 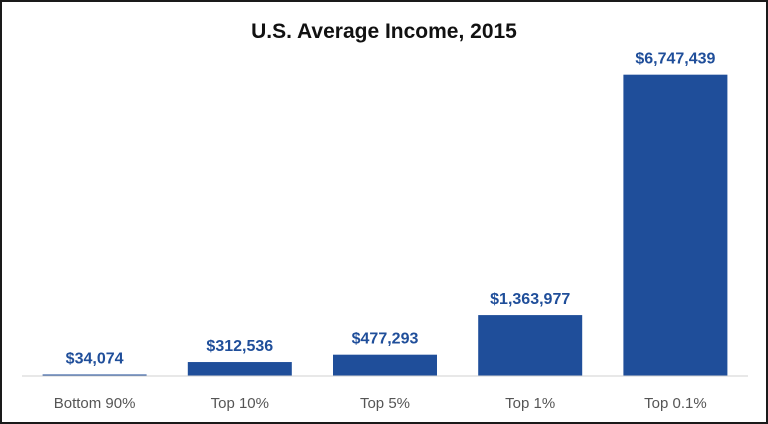 I want to click on category-labels: Bottom 90% Top 10% Top 5% Top 1% Top 0.1%, so click(x=380, y=403).